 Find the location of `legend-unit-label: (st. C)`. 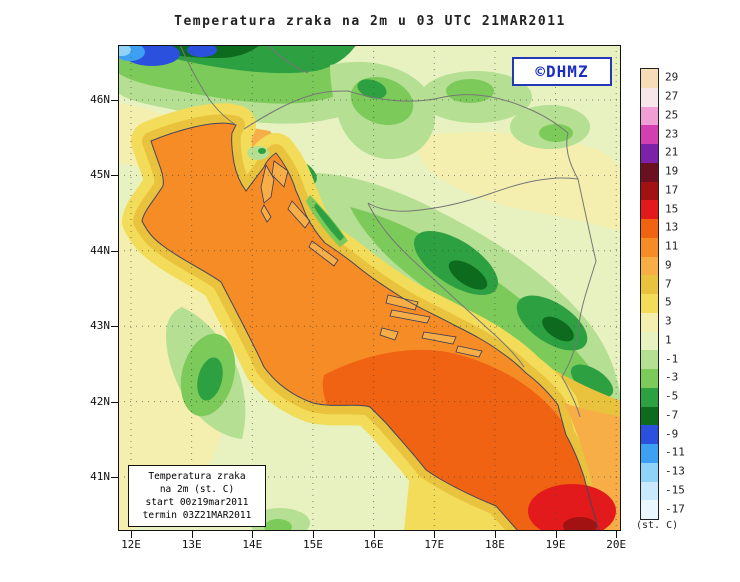

legend-unit-label: (st. C) is located at coordinates (657, 525).